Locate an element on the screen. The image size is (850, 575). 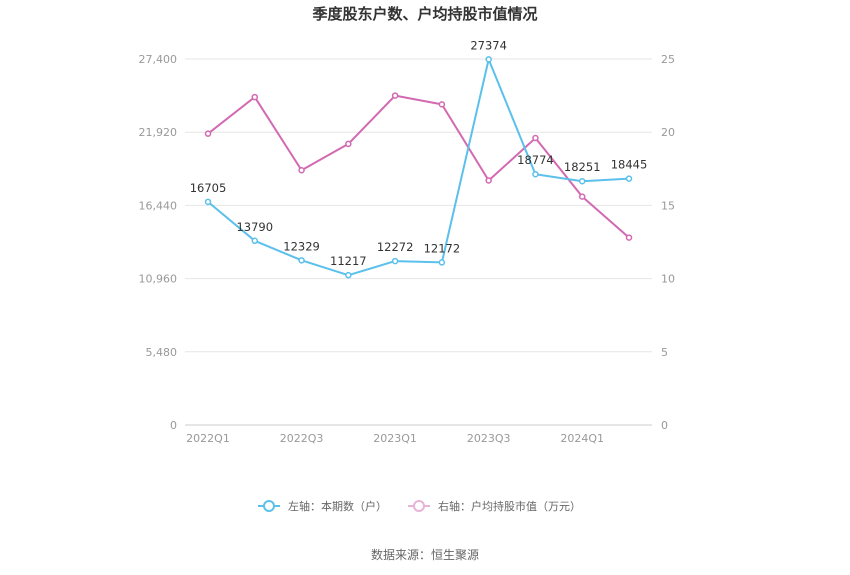
left-axis: 0 5,480 10,960 16,440 21,920 27,400 is located at coordinates (158, 242).